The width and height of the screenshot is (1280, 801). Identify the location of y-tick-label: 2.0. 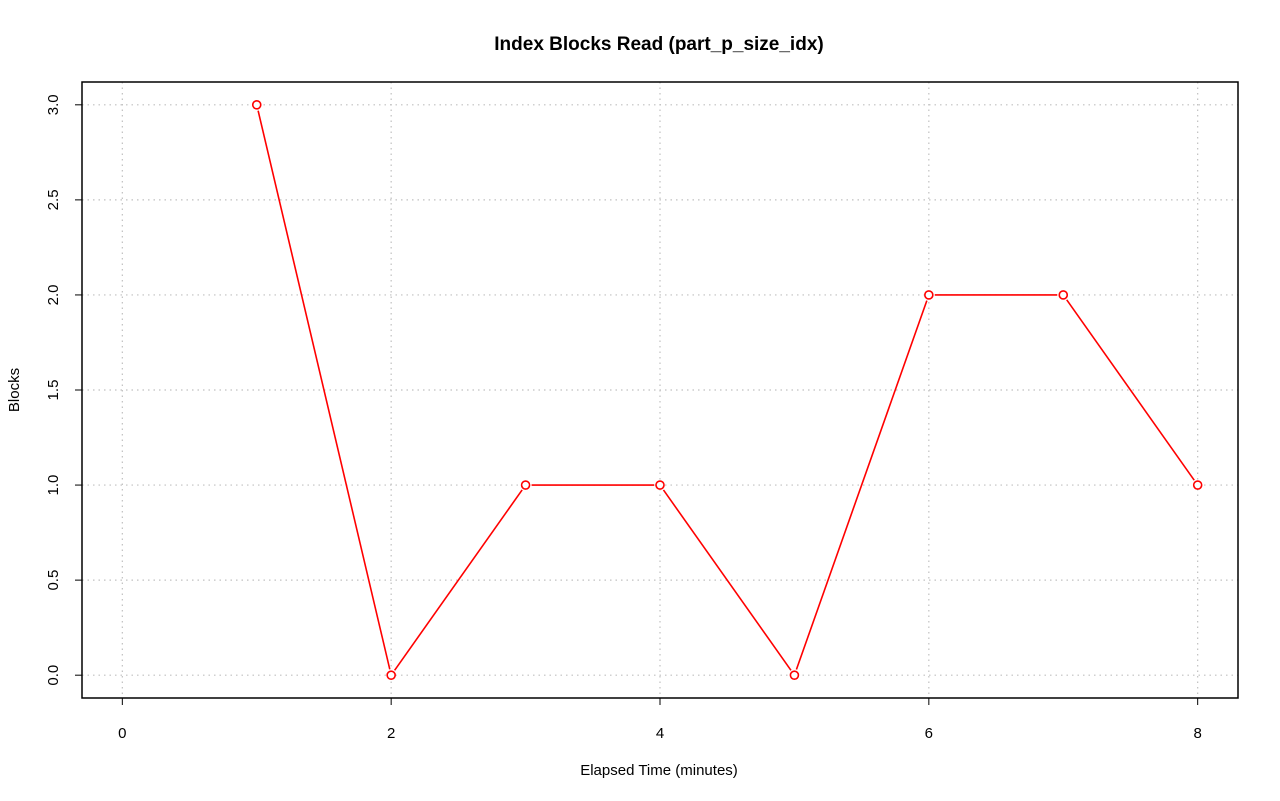
(53, 295).